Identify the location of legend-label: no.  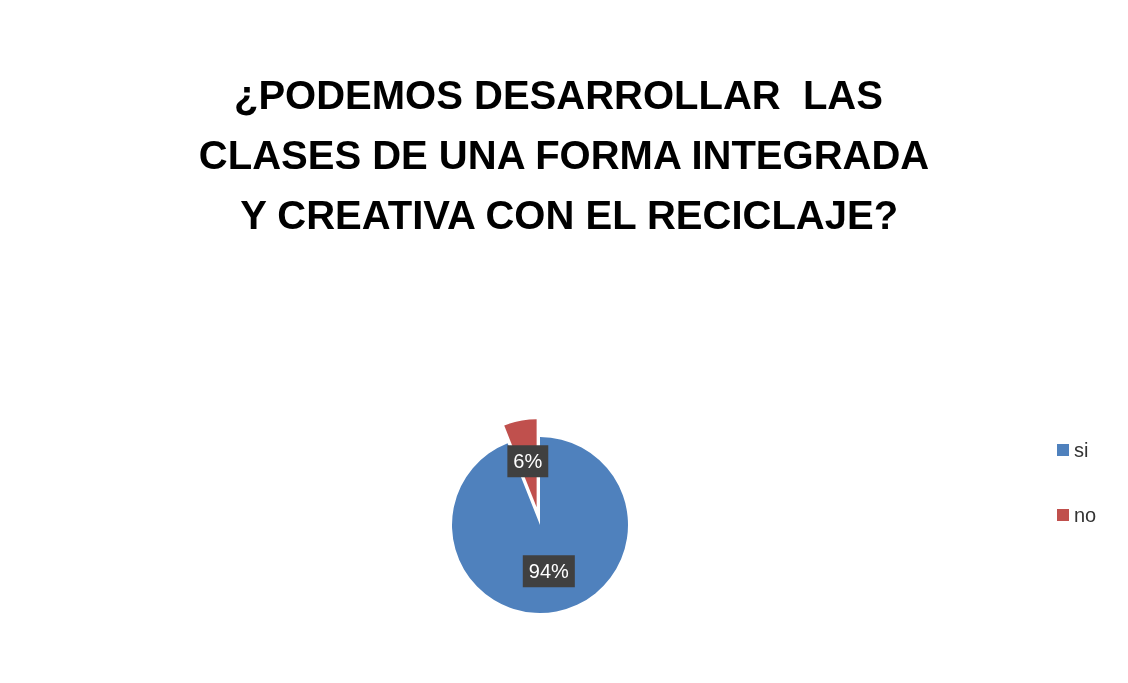
(1085, 515).